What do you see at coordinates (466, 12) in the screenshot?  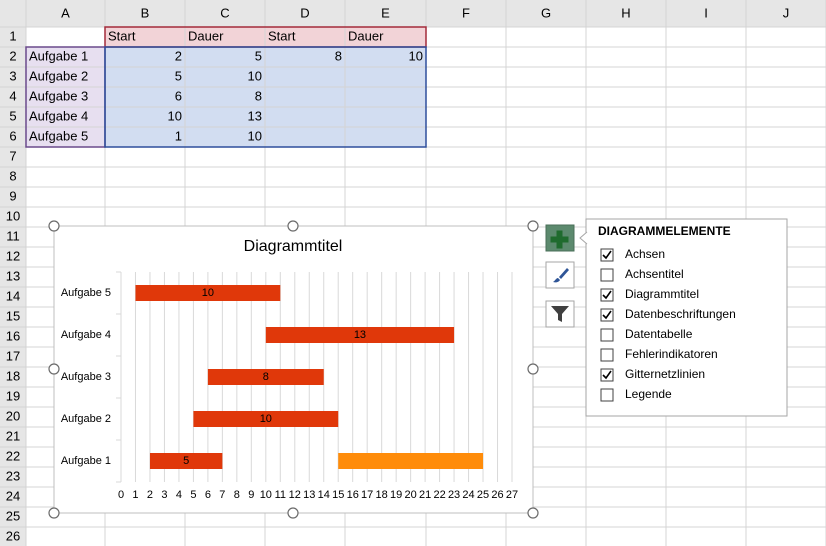 I see `column-header: F` at bounding box center [466, 12].